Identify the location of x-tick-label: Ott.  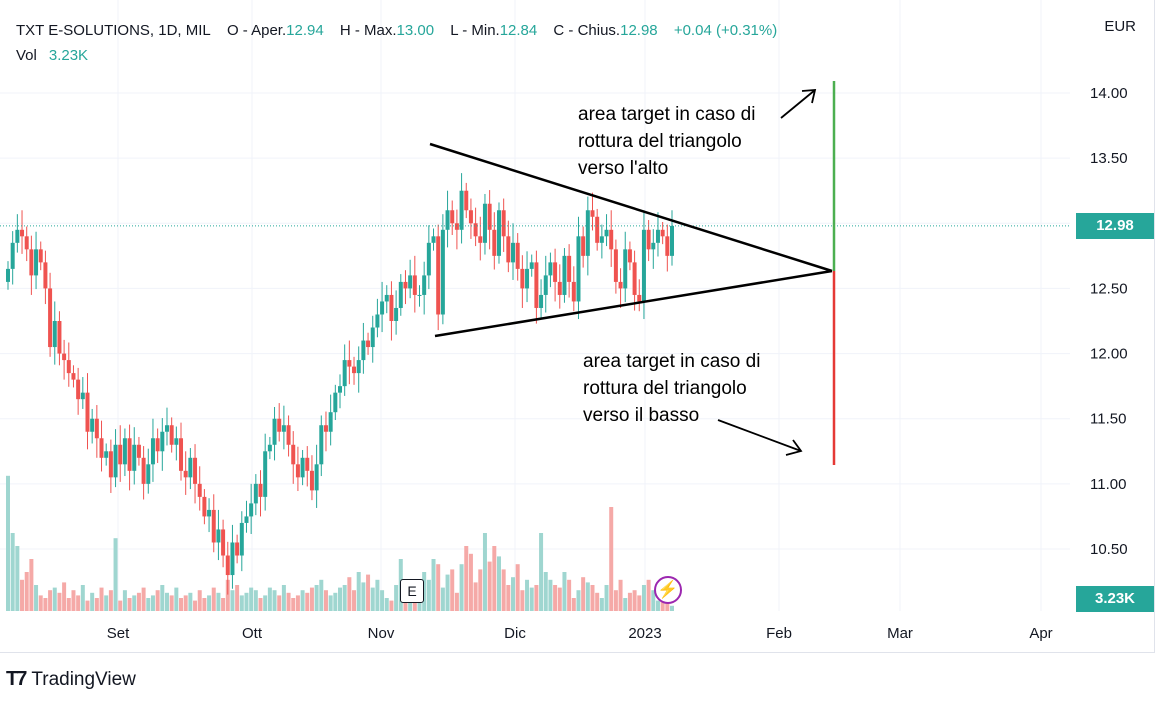
(252, 633).